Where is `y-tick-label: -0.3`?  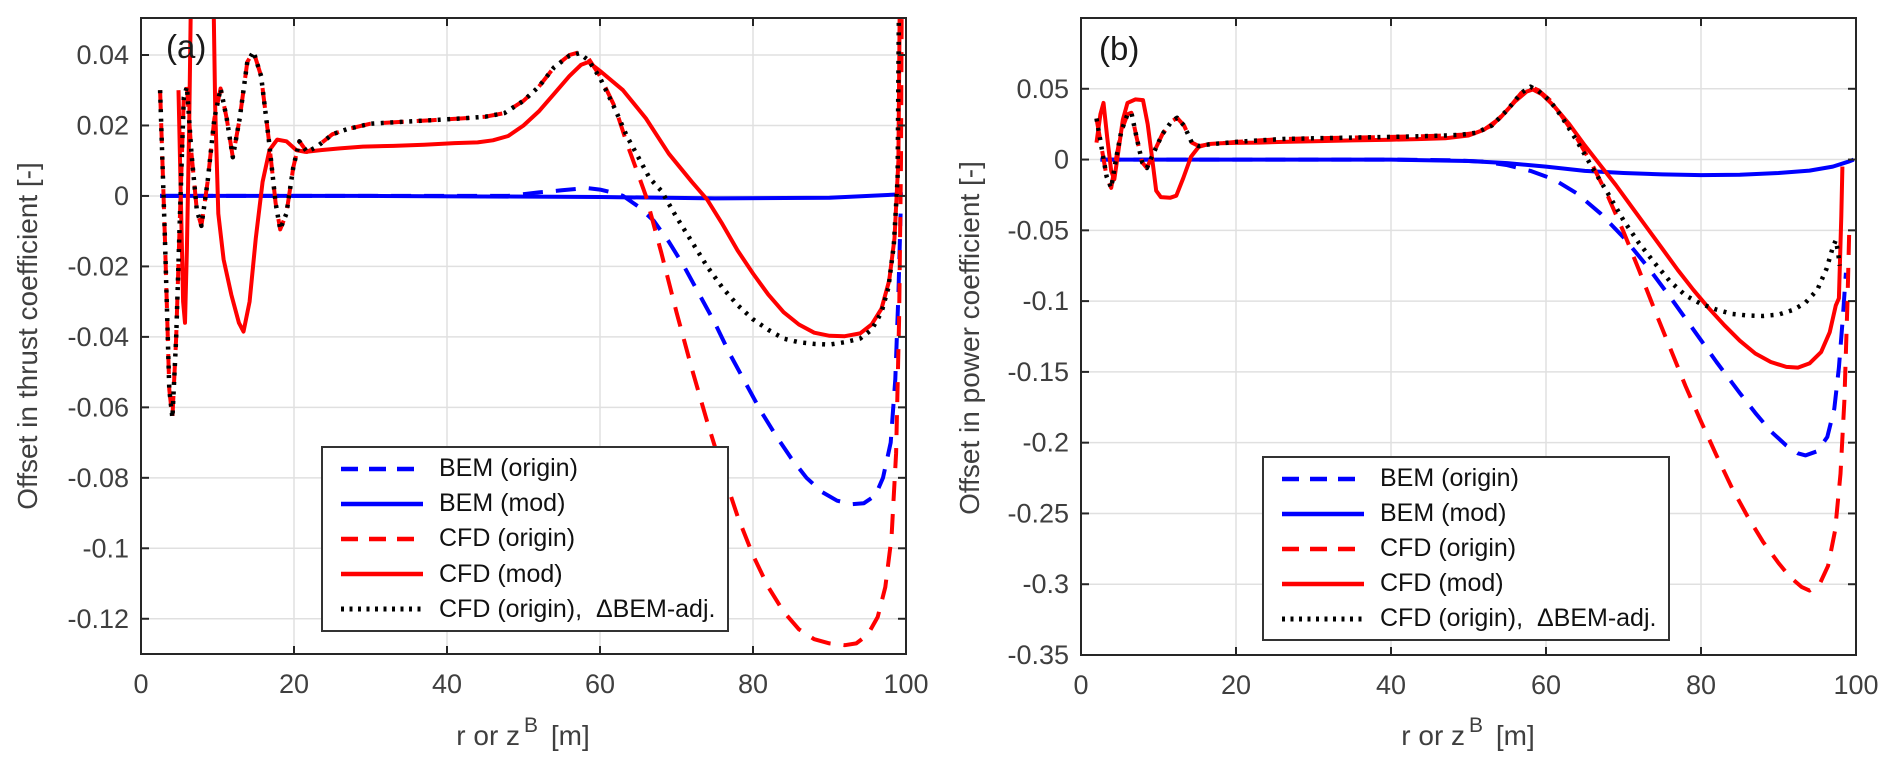
y-tick-label: -0.3 is located at coordinates (1045, 584).